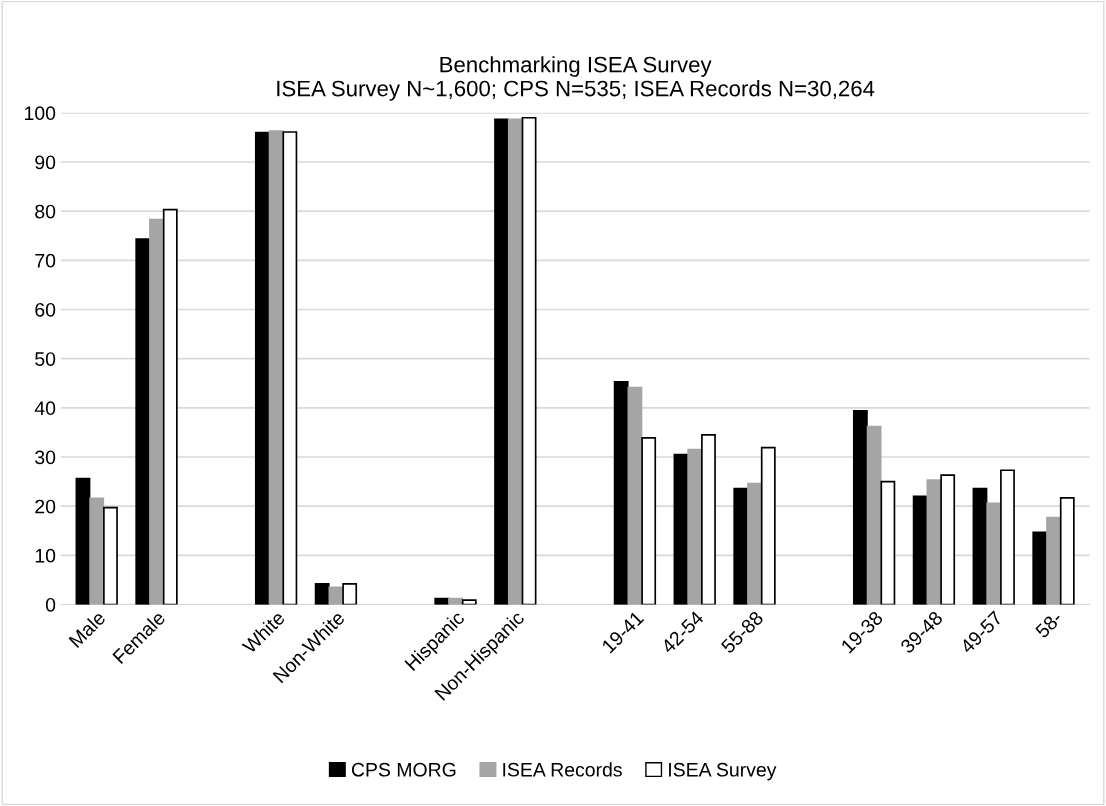  I want to click on y-tick-label: 100, so click(40, 113).